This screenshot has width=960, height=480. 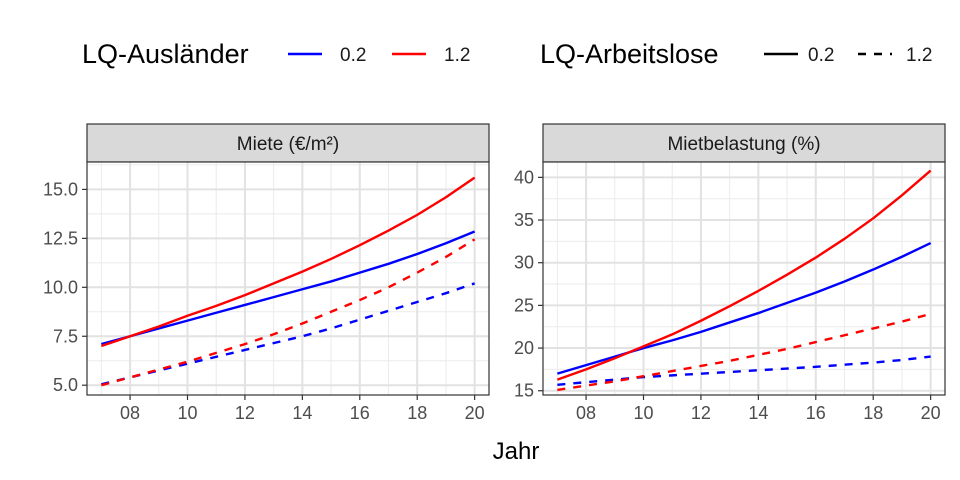 What do you see at coordinates (60, 238) in the screenshot?
I see `y-tick-label-miete-3: 12.5` at bounding box center [60, 238].